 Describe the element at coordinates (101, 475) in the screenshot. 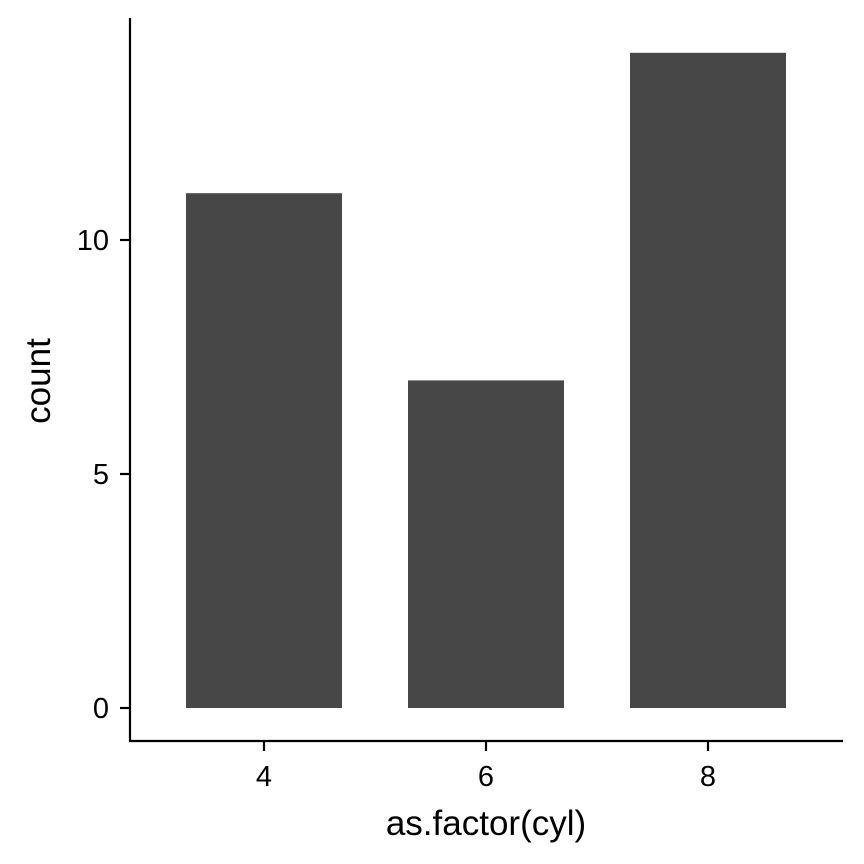

I see `y-tick-label-5: 5` at that location.